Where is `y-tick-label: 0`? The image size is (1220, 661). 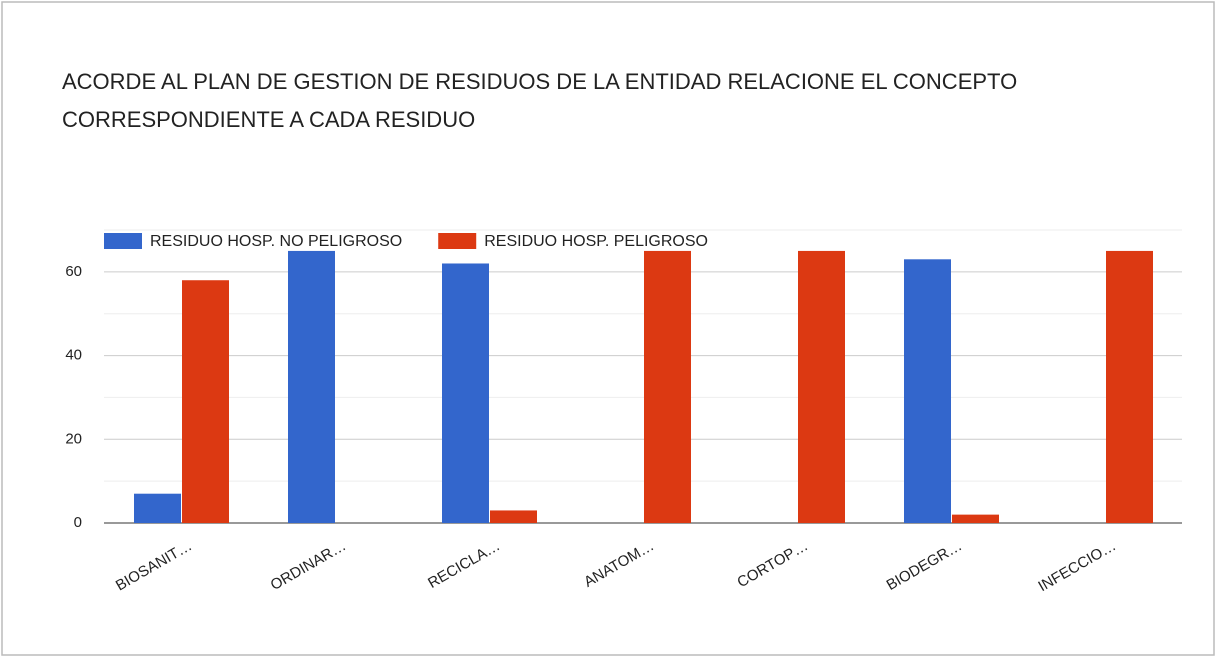 y-tick-label: 0 is located at coordinates (78, 522).